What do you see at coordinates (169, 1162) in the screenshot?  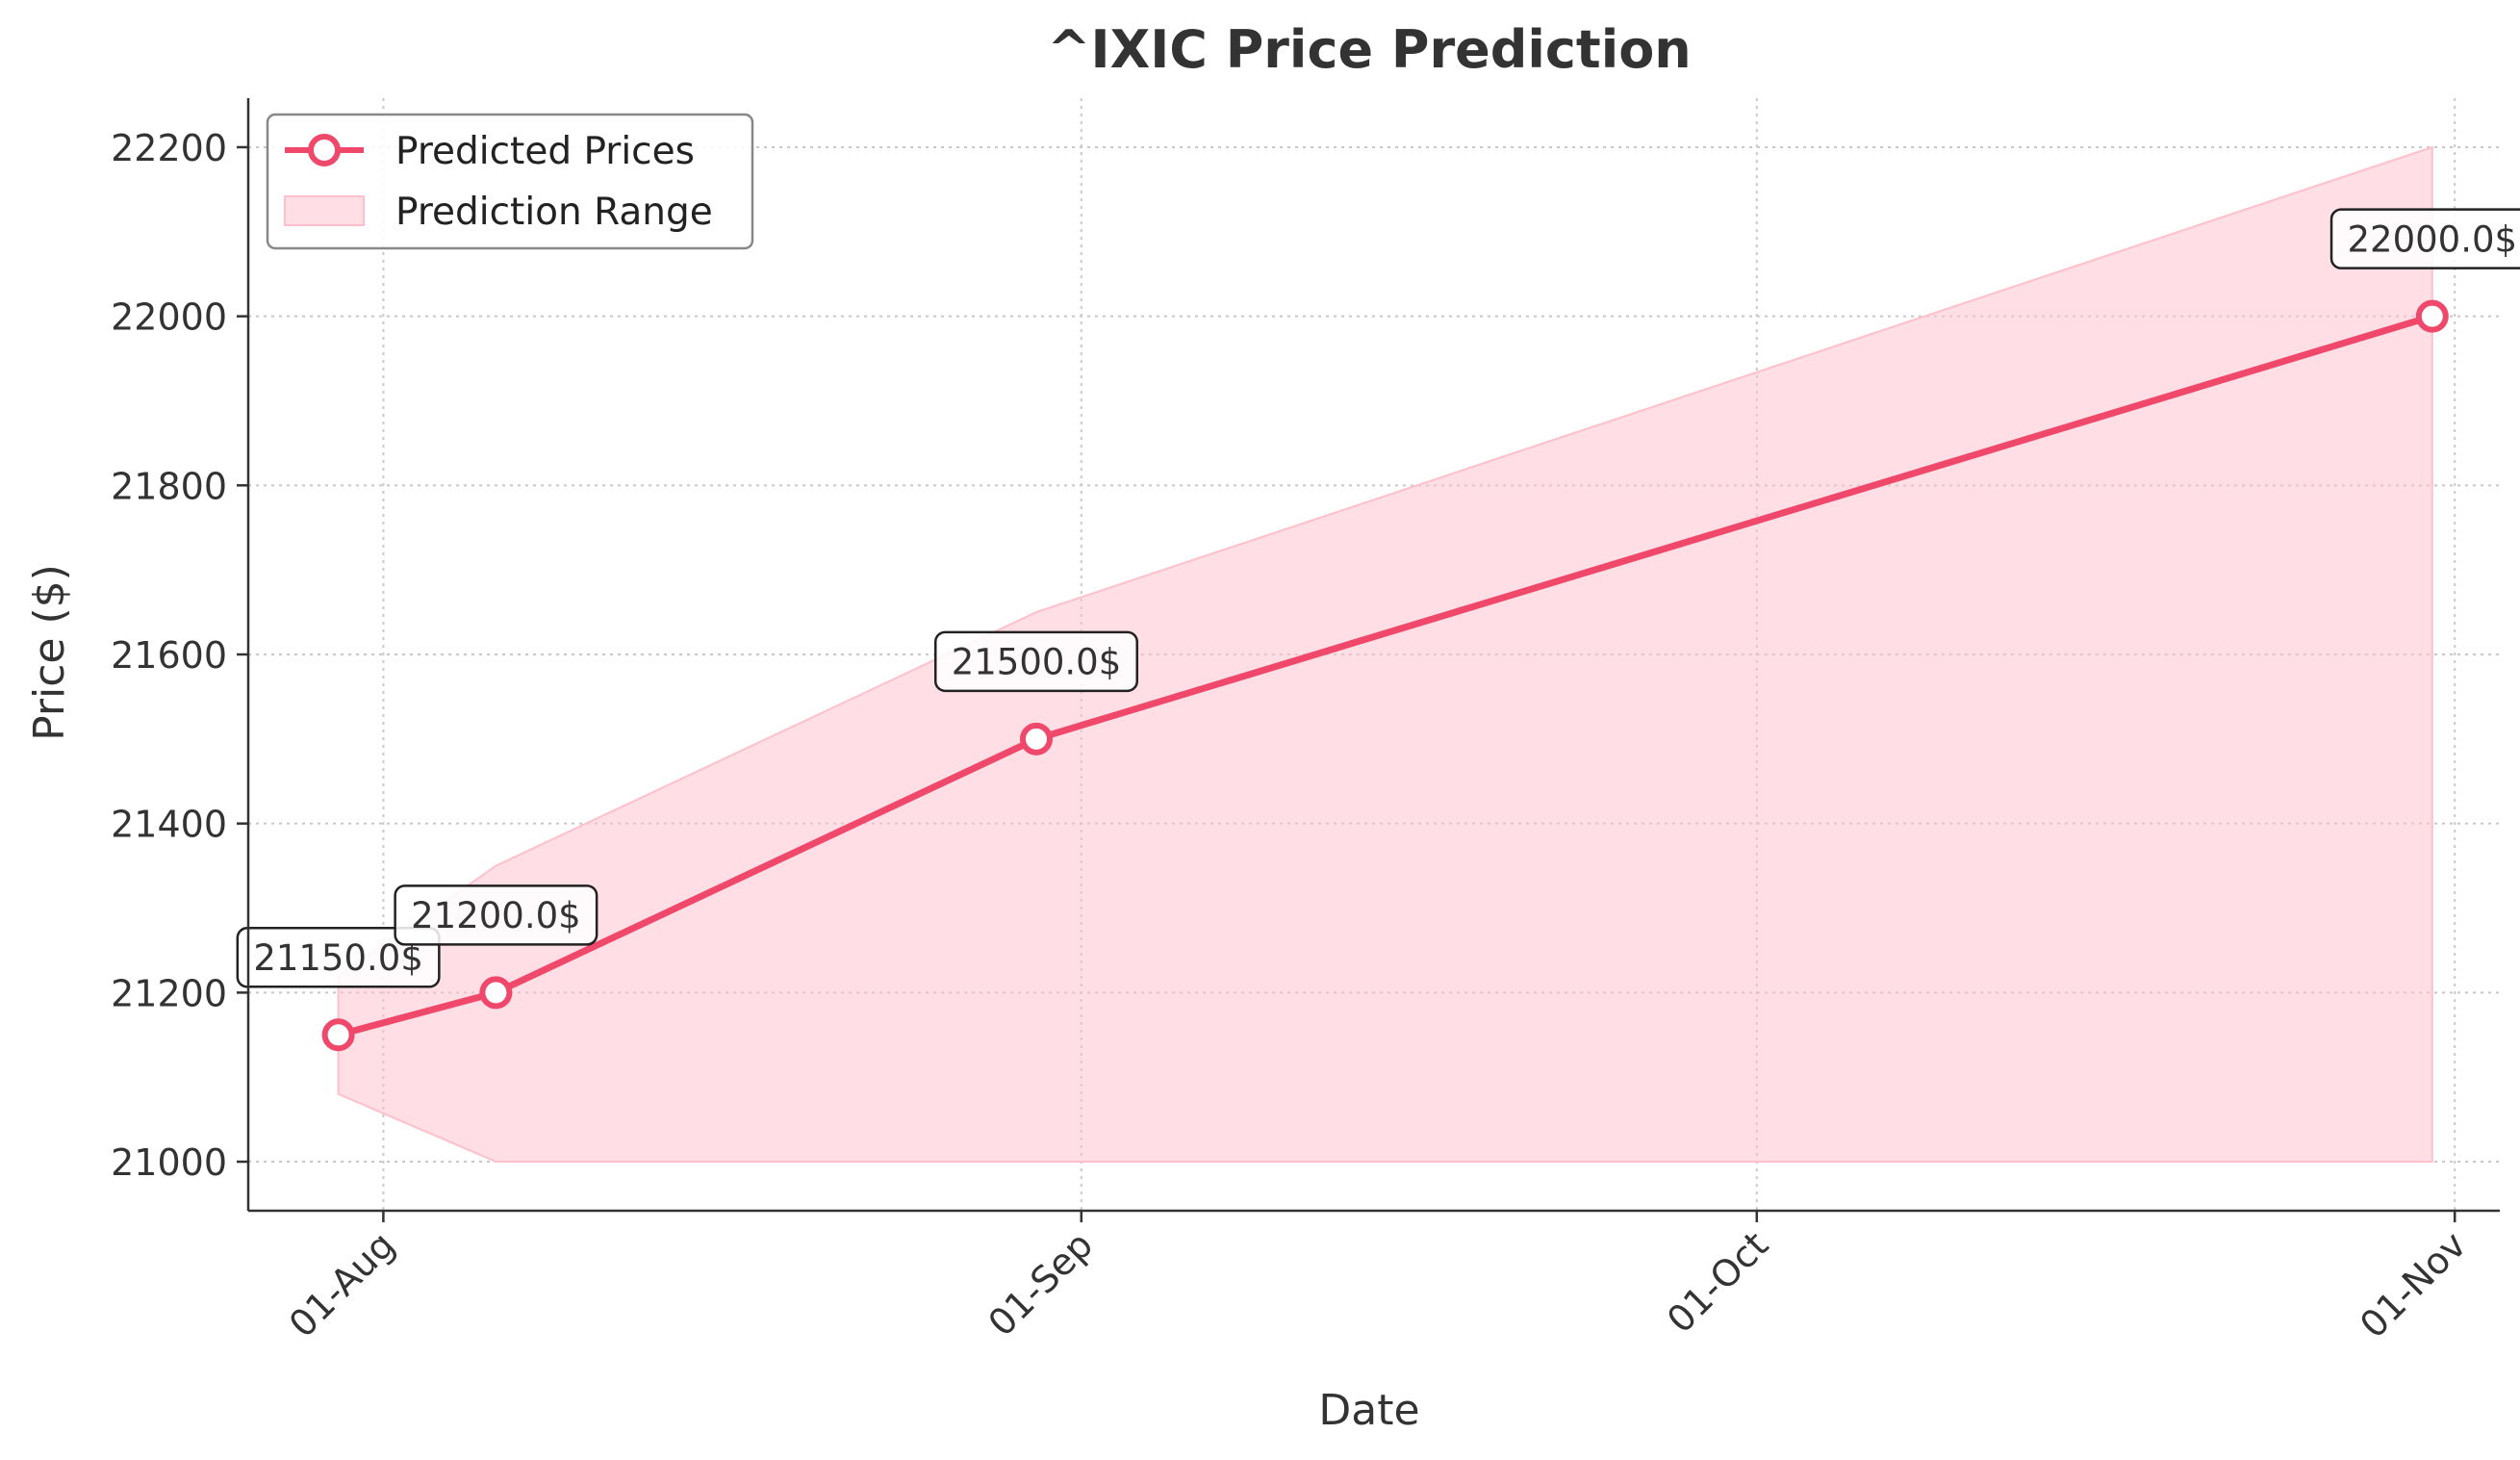 I see `y-tick-label: 21000` at bounding box center [169, 1162].